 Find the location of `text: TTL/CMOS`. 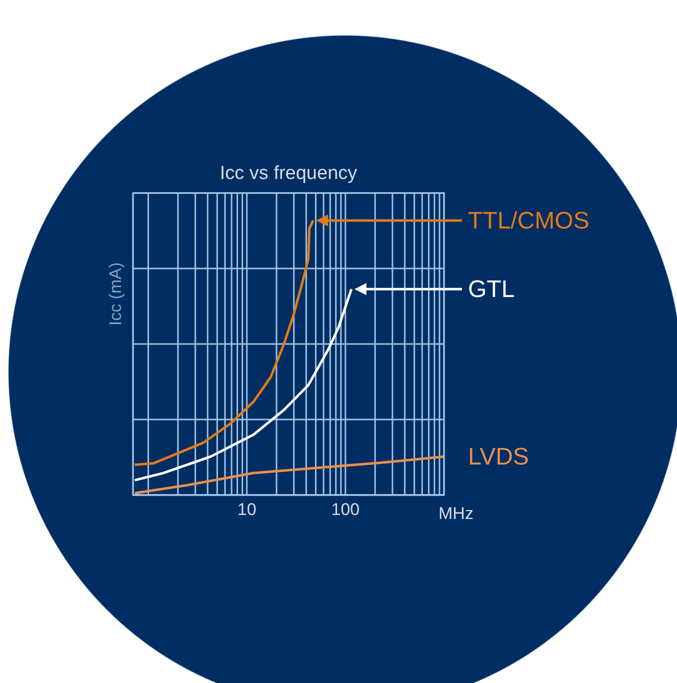

text: TTL/CMOS is located at coordinates (529, 220).